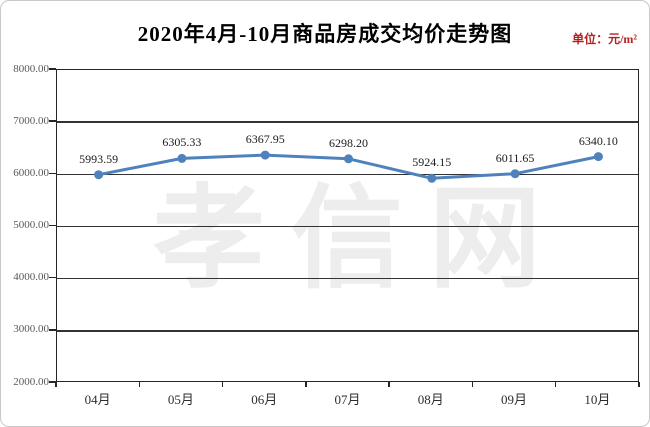 This screenshot has height=427, width=650. I want to click on x-tick-label-09月: 09月, so click(514, 399).